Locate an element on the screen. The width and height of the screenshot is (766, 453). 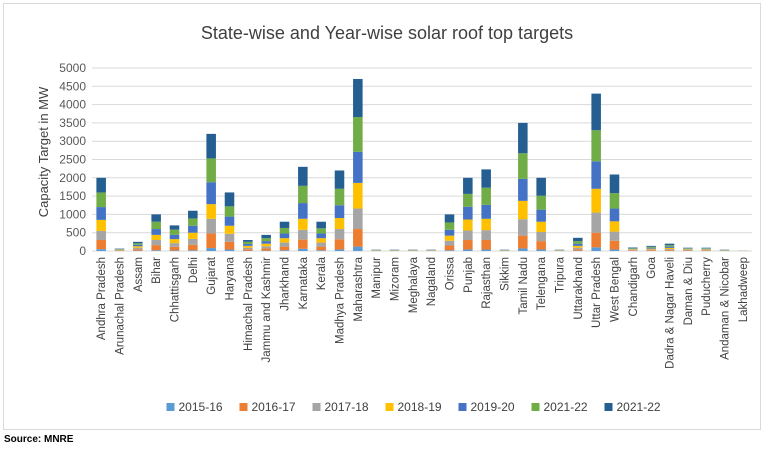
x-tick-label: Haryana is located at coordinates (231, 278).